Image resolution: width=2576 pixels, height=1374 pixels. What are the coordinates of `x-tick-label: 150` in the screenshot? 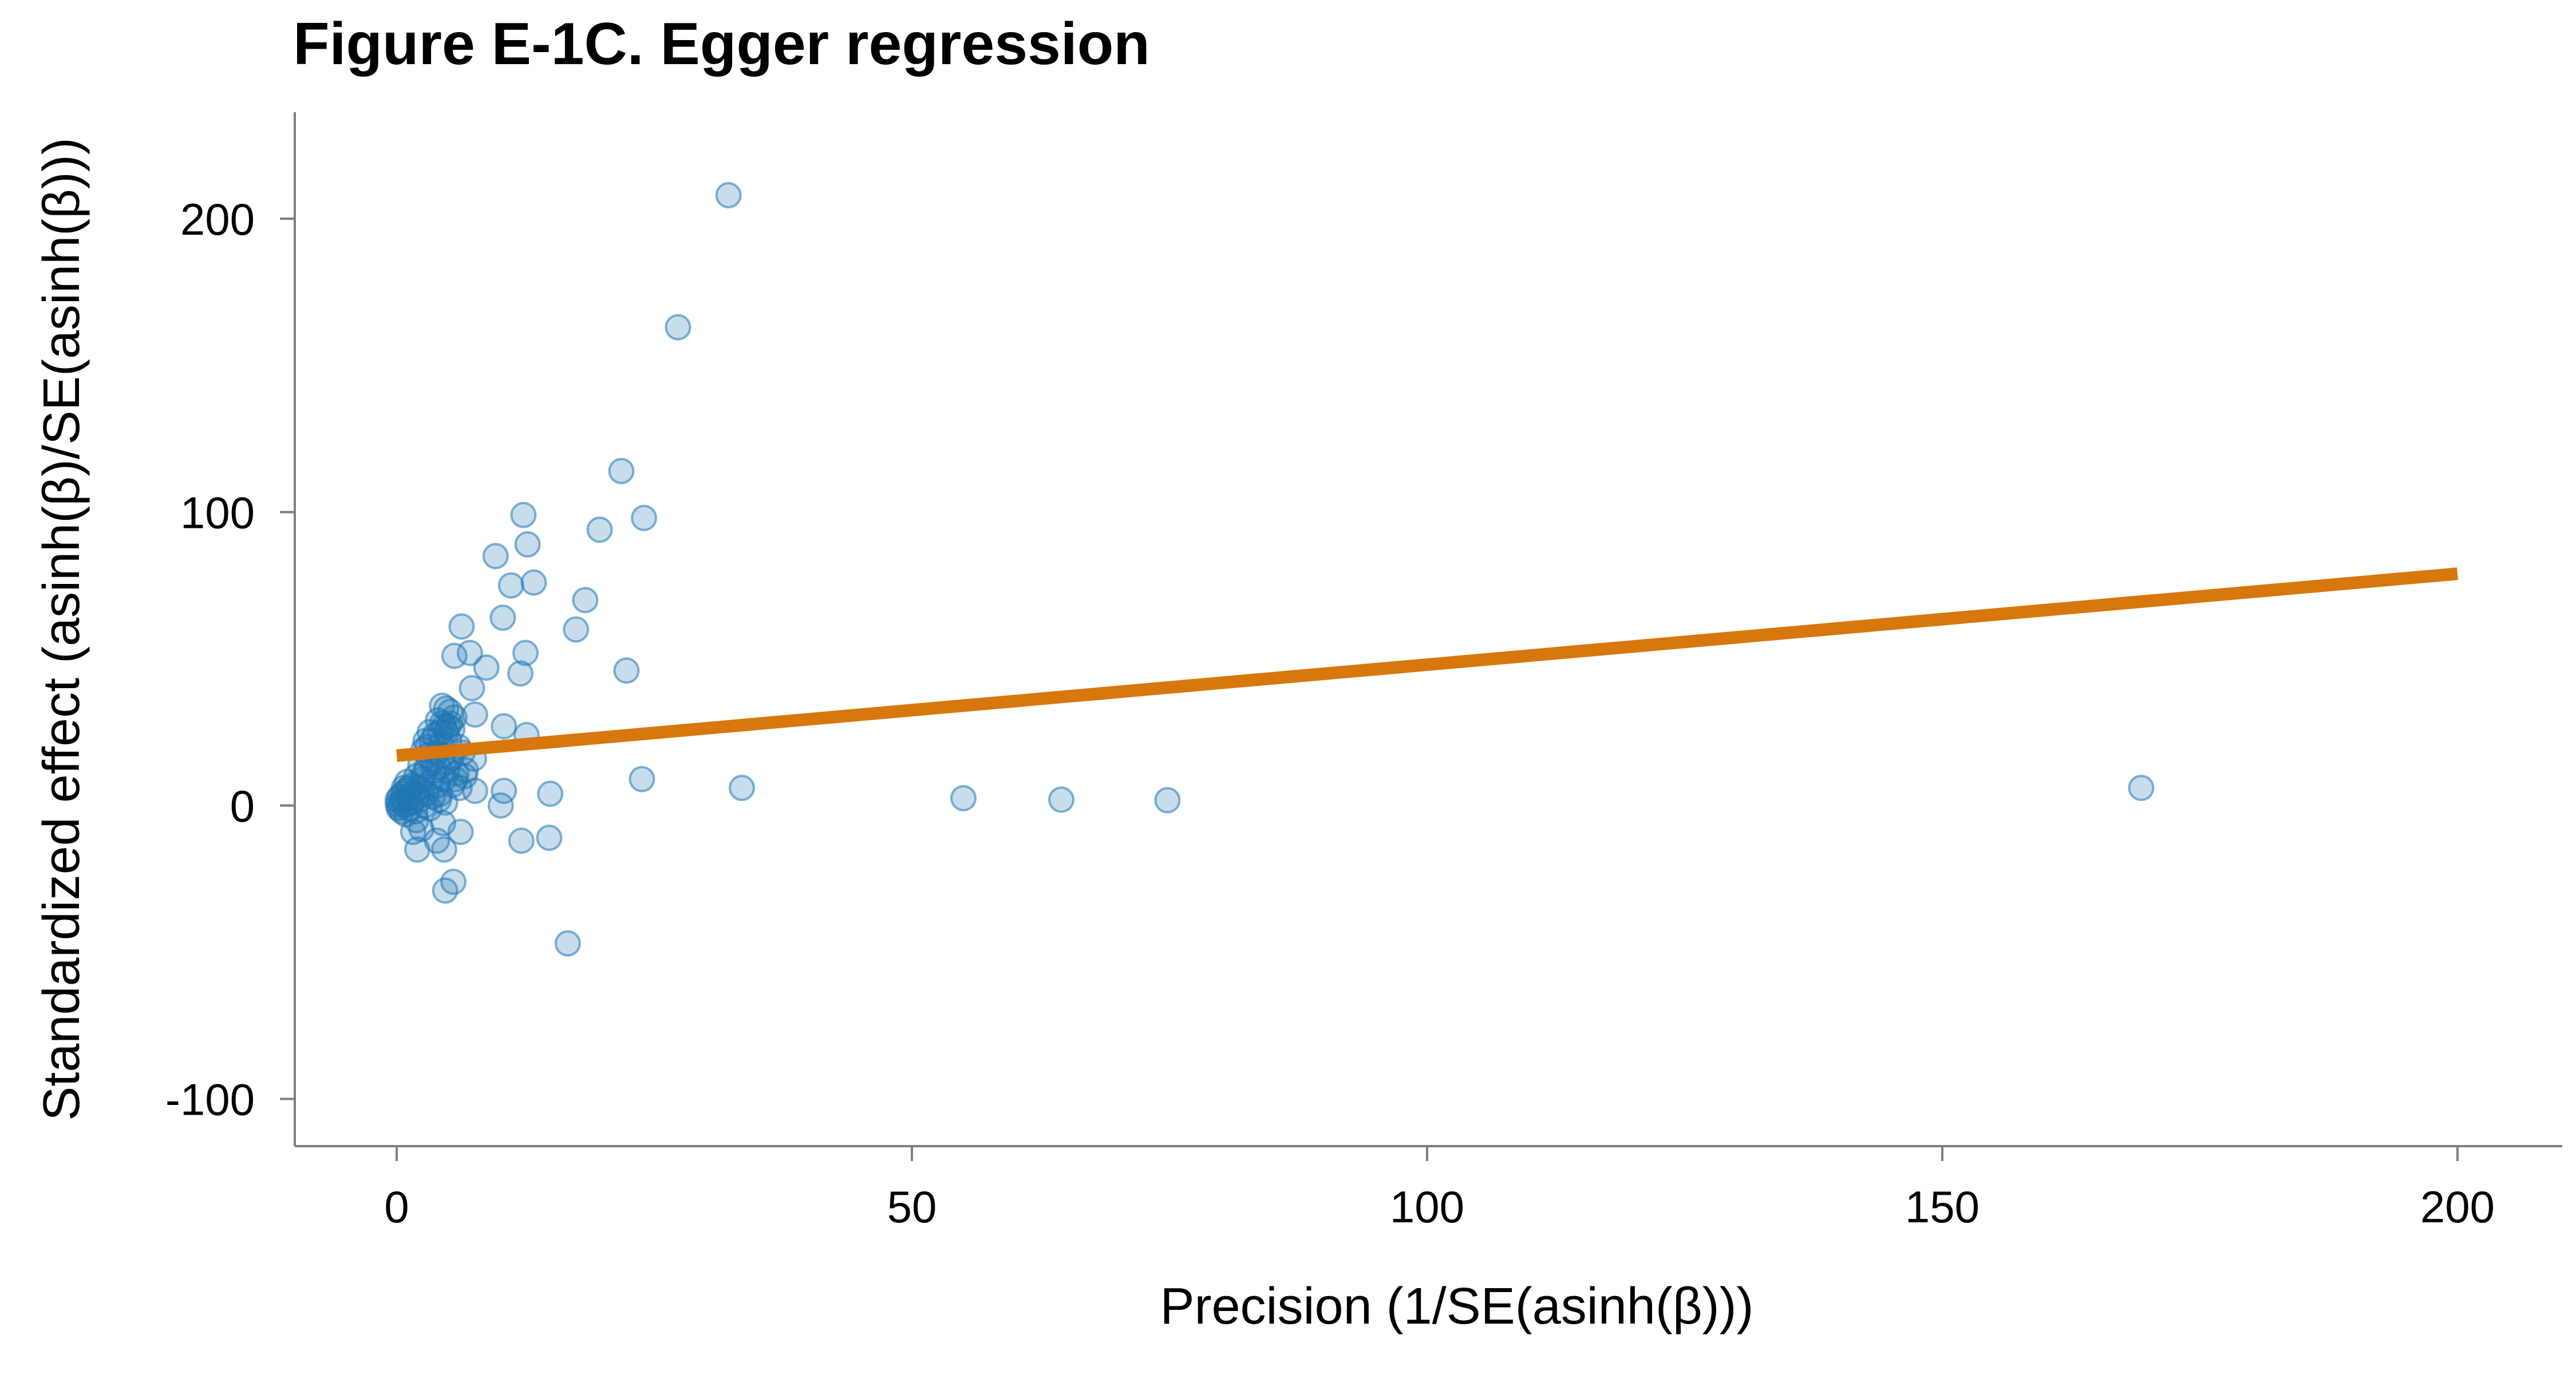 It's located at (1942, 1207).